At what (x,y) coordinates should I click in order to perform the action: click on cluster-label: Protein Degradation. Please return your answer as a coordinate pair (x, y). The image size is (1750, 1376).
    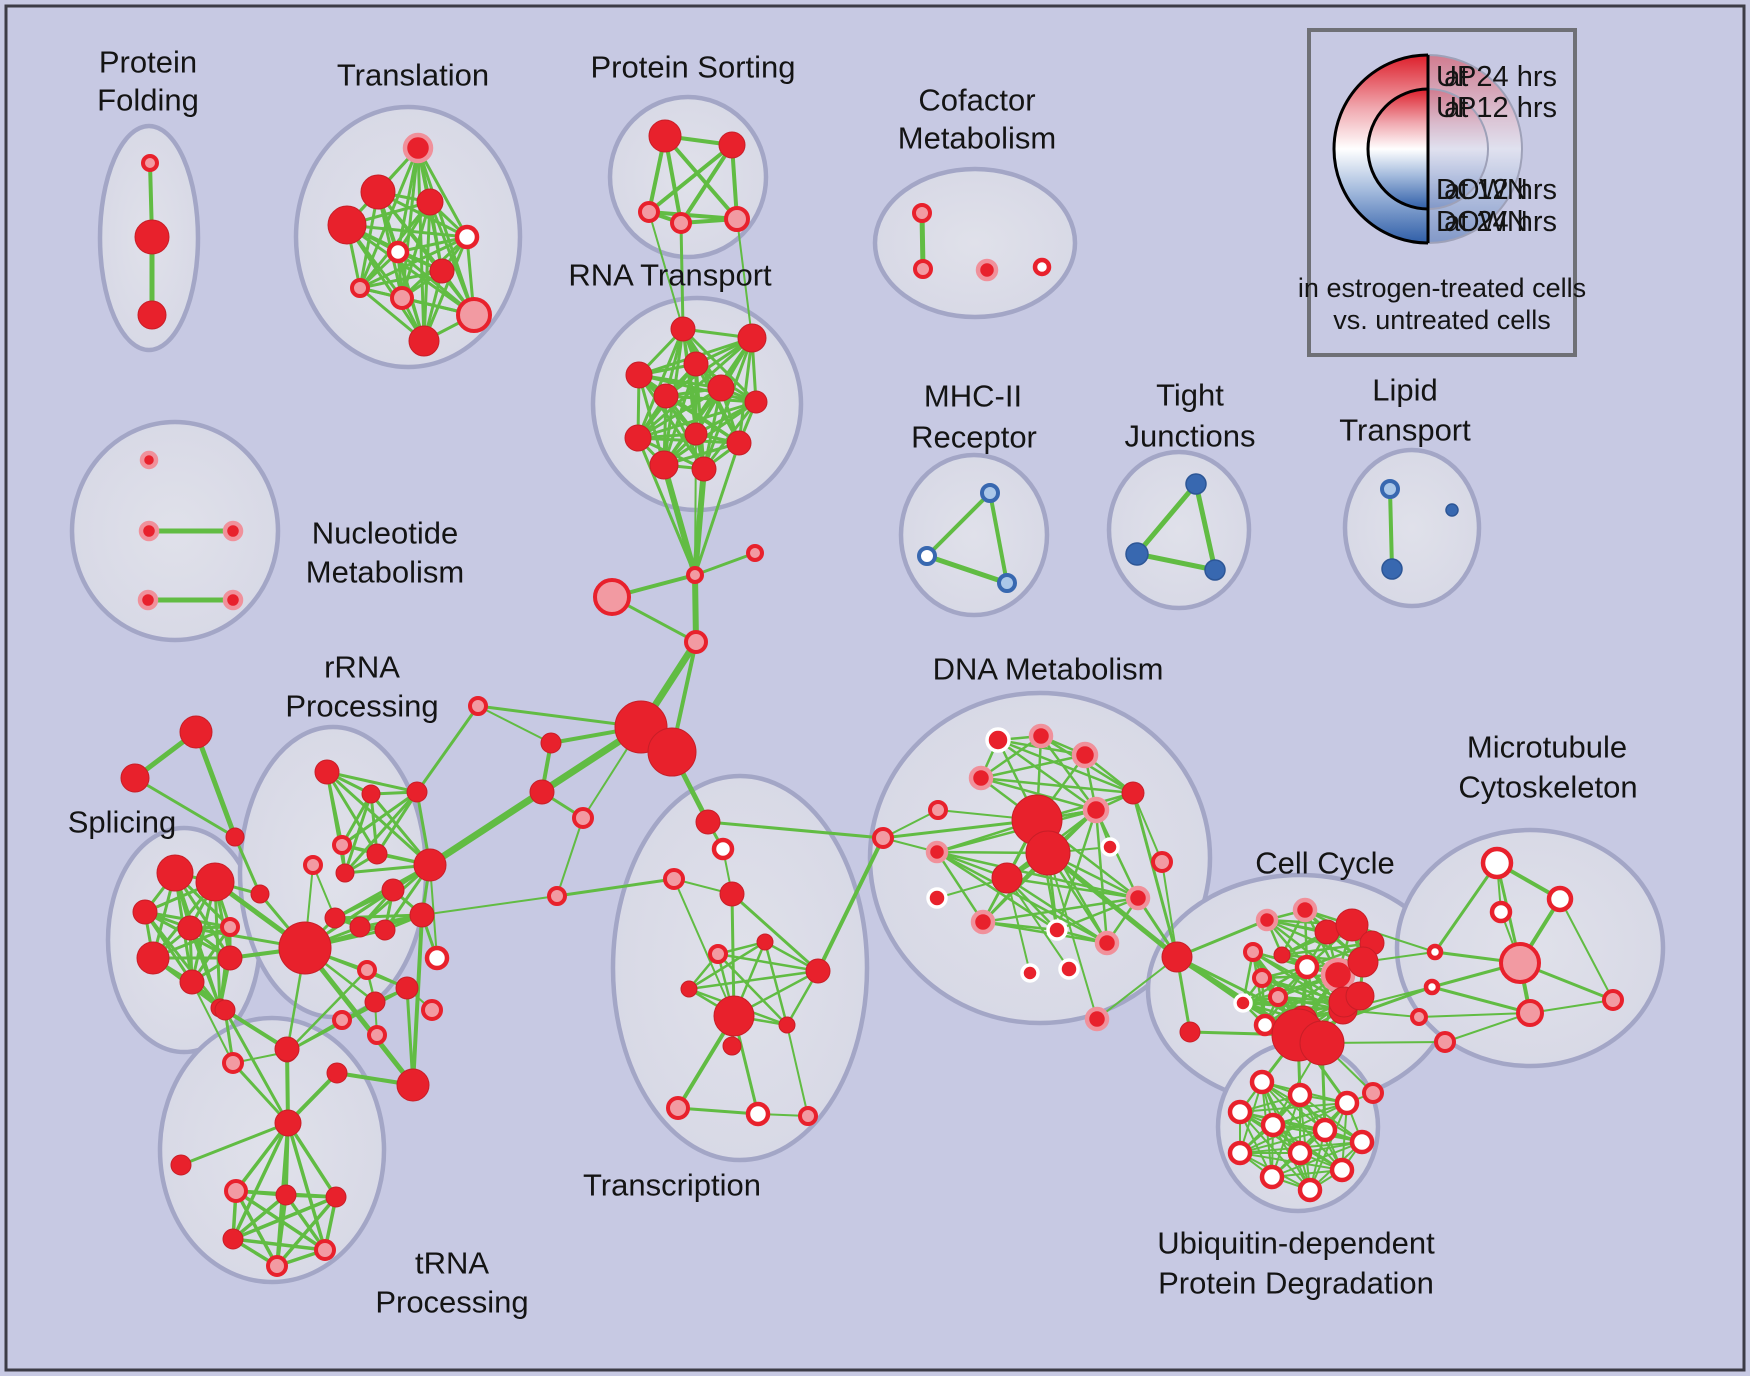
    Looking at the image, I should click on (1296, 1283).